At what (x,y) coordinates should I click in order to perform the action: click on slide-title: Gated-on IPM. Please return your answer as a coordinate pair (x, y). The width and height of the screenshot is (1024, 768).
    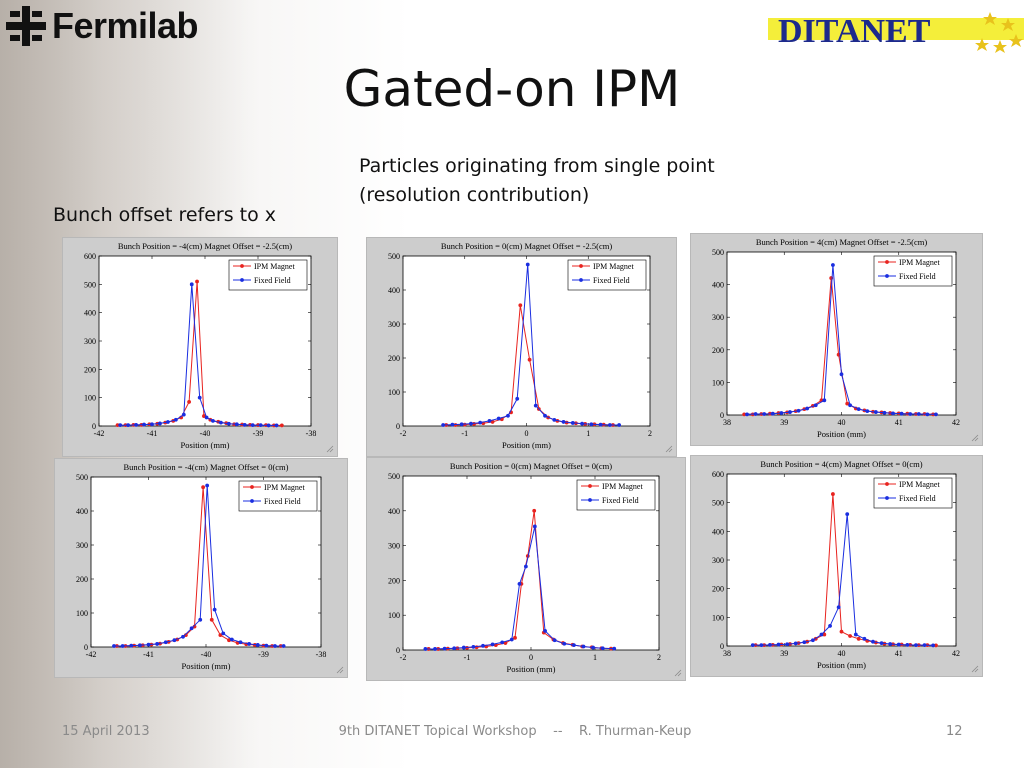
    Looking at the image, I should click on (512, 89).